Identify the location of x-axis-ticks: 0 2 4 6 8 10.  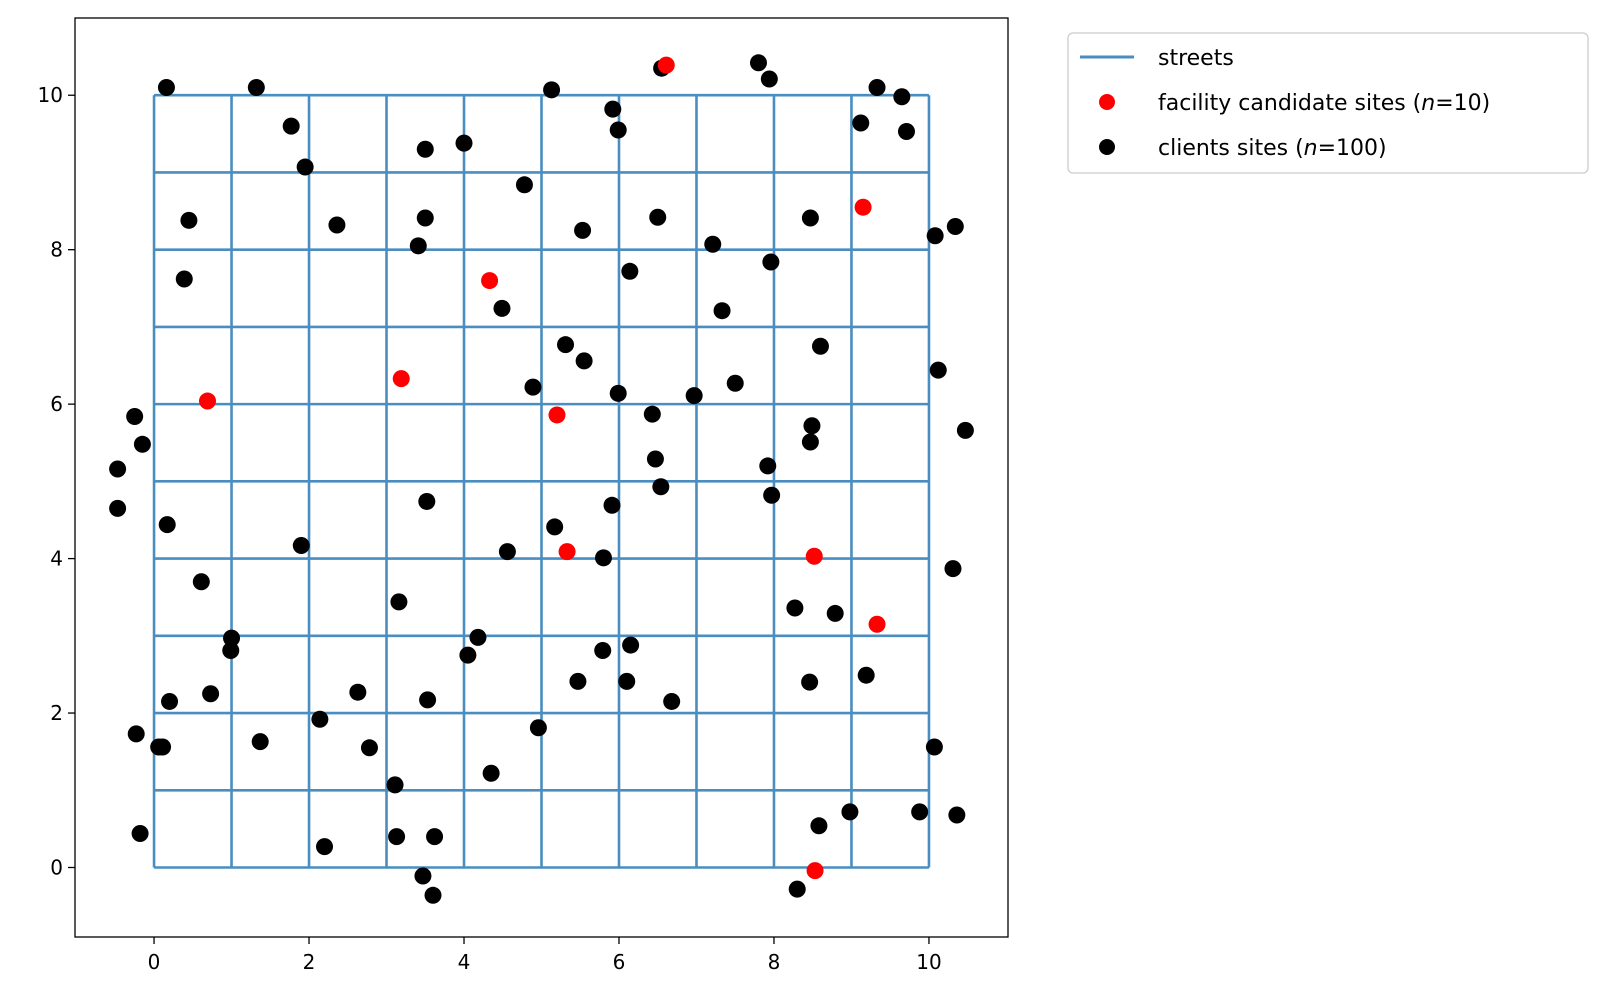
(545, 955).